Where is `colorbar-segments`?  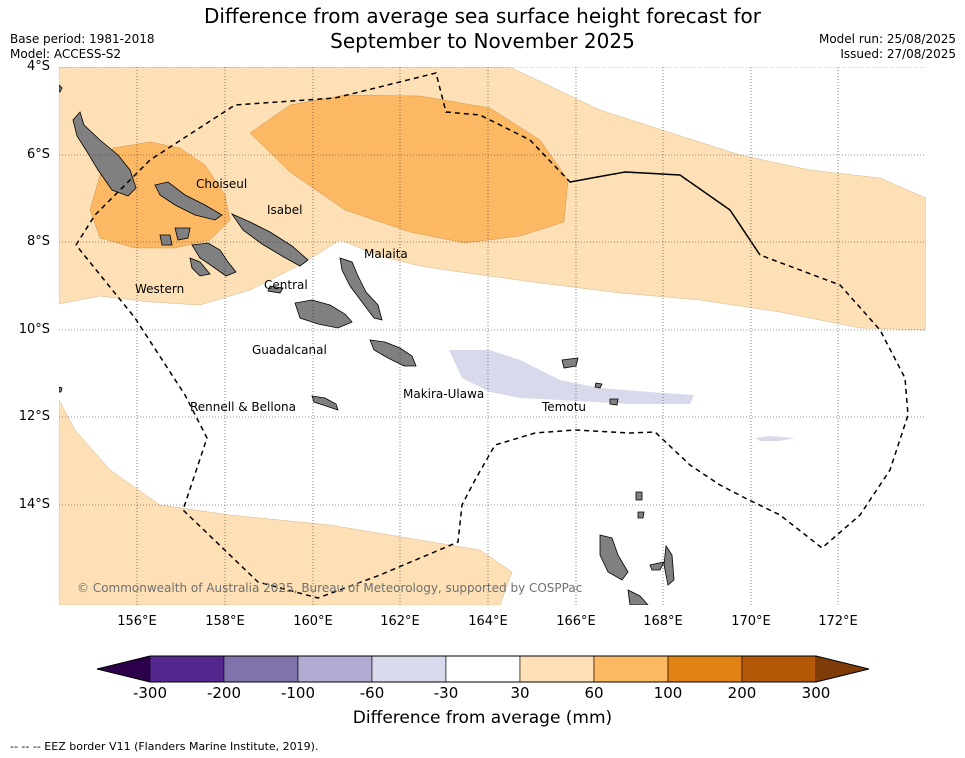
colorbar-segments is located at coordinates (483, 669).